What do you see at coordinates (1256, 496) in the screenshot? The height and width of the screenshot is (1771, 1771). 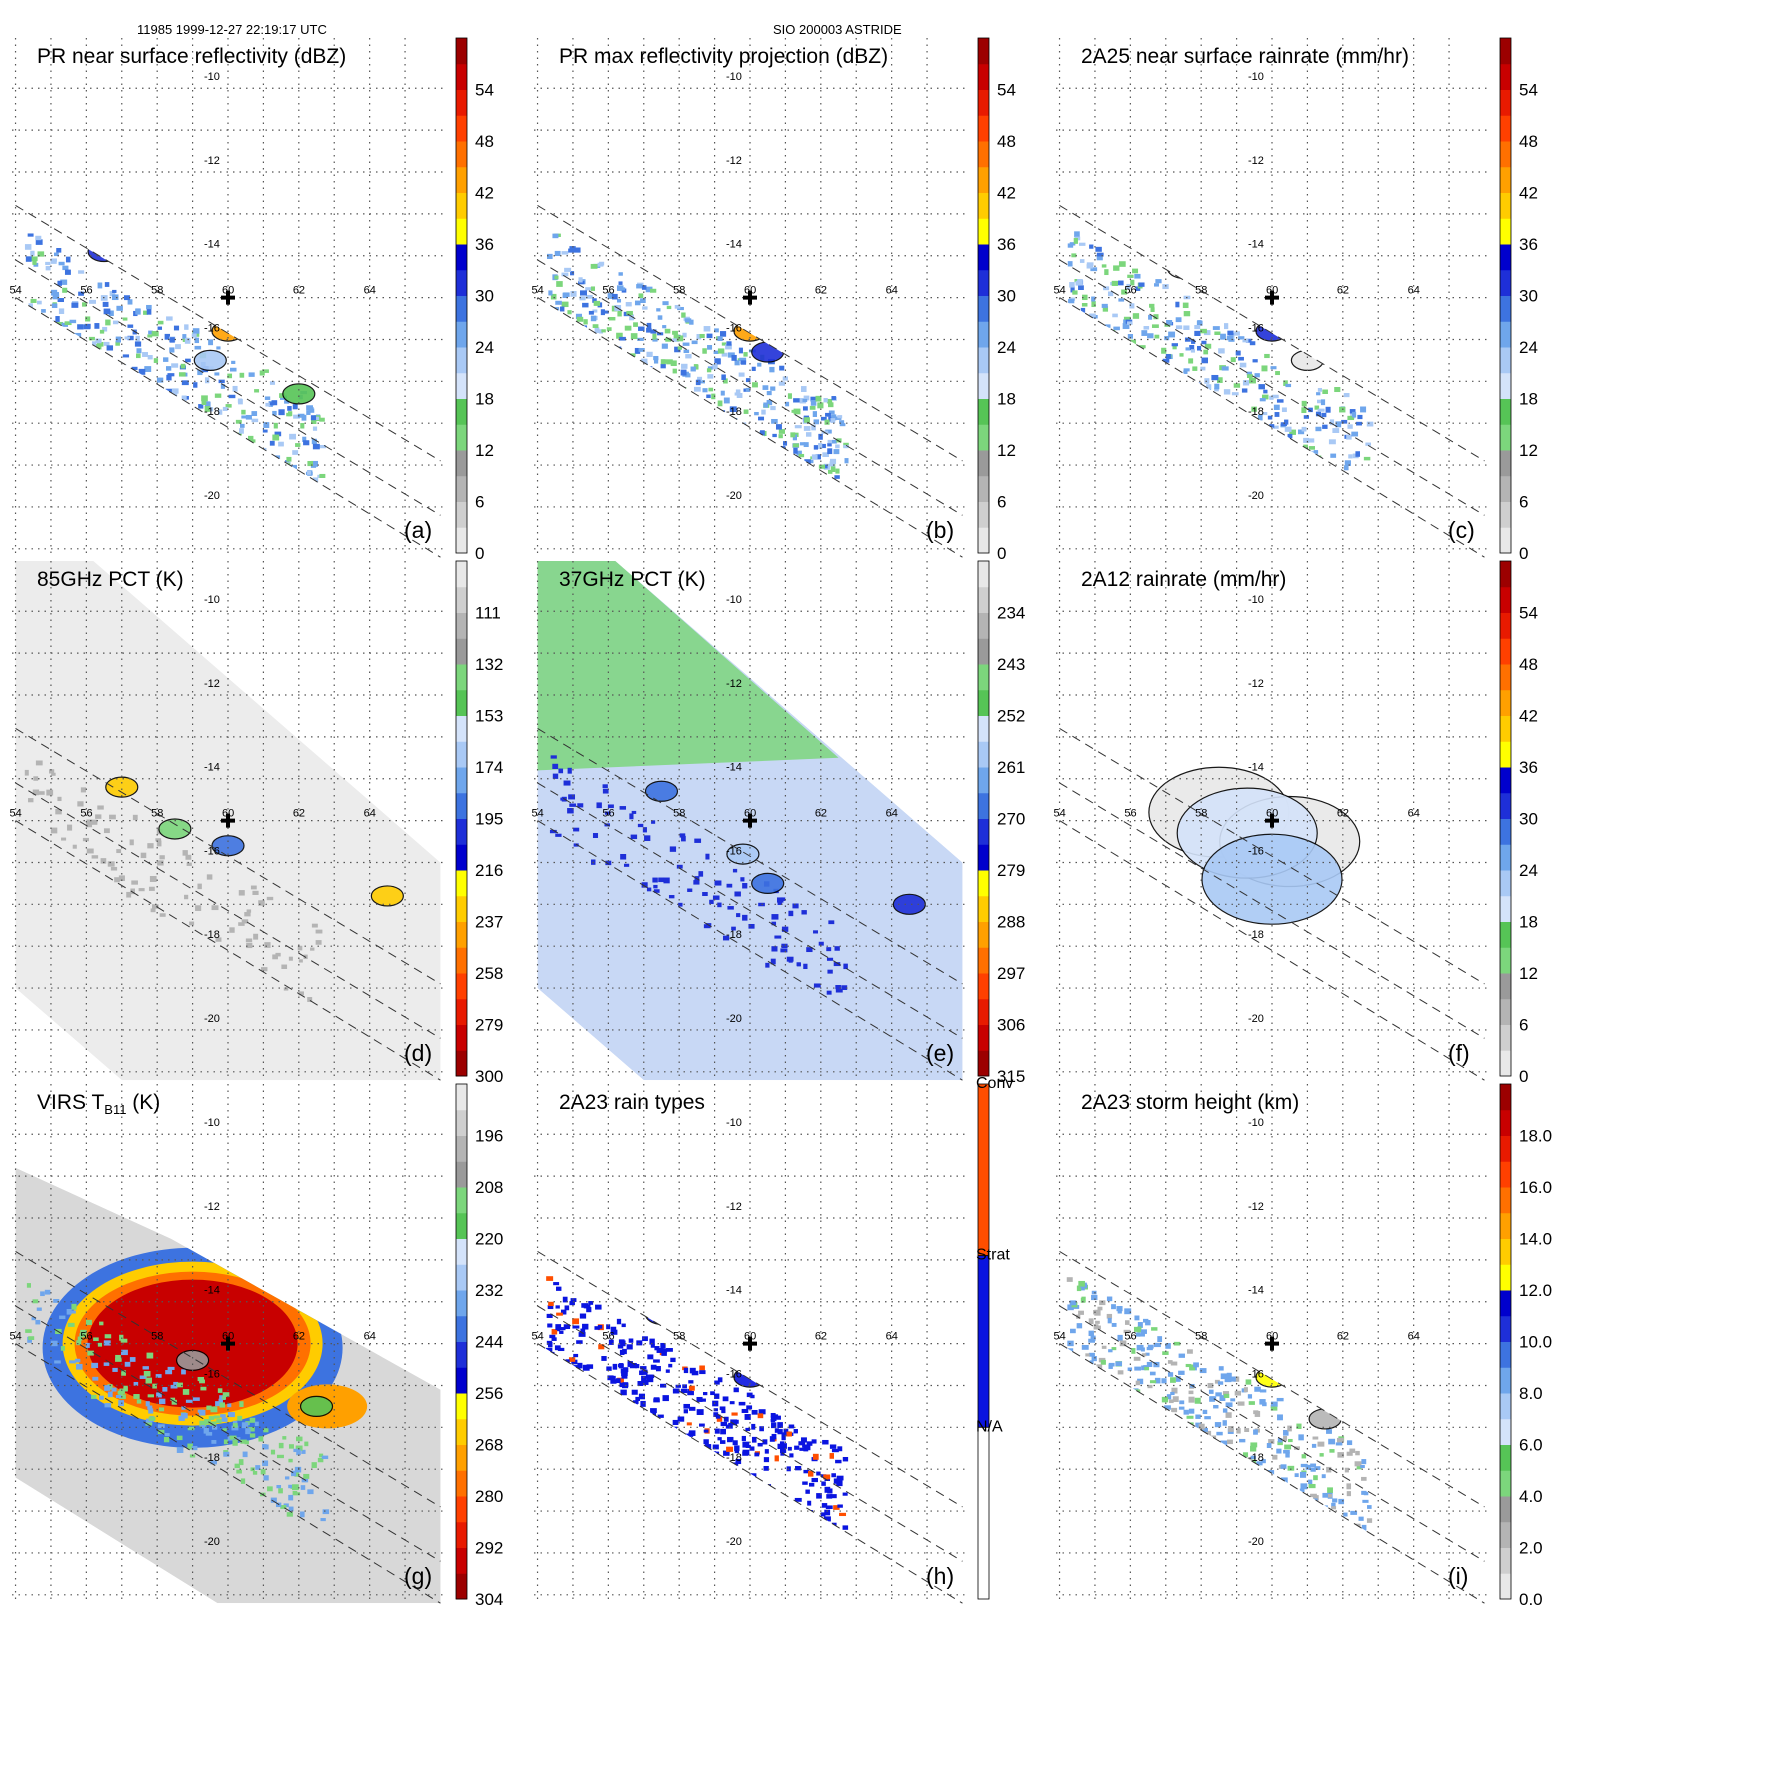 I see `lat-tick-c: -20` at bounding box center [1256, 496].